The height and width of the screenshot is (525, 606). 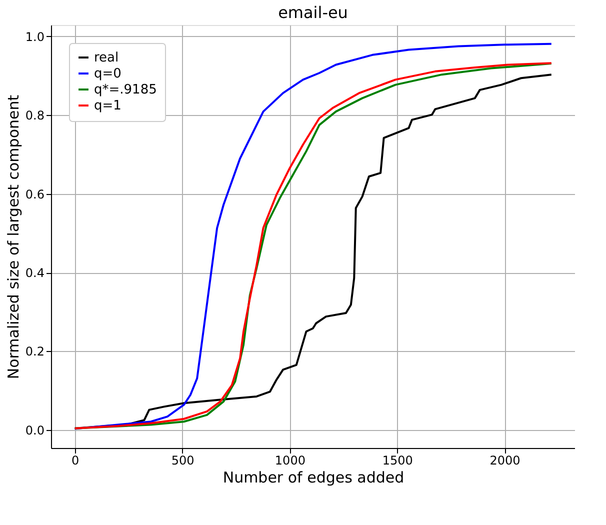 What do you see at coordinates (76, 461) in the screenshot?
I see `x-tick-label: 0` at bounding box center [76, 461].